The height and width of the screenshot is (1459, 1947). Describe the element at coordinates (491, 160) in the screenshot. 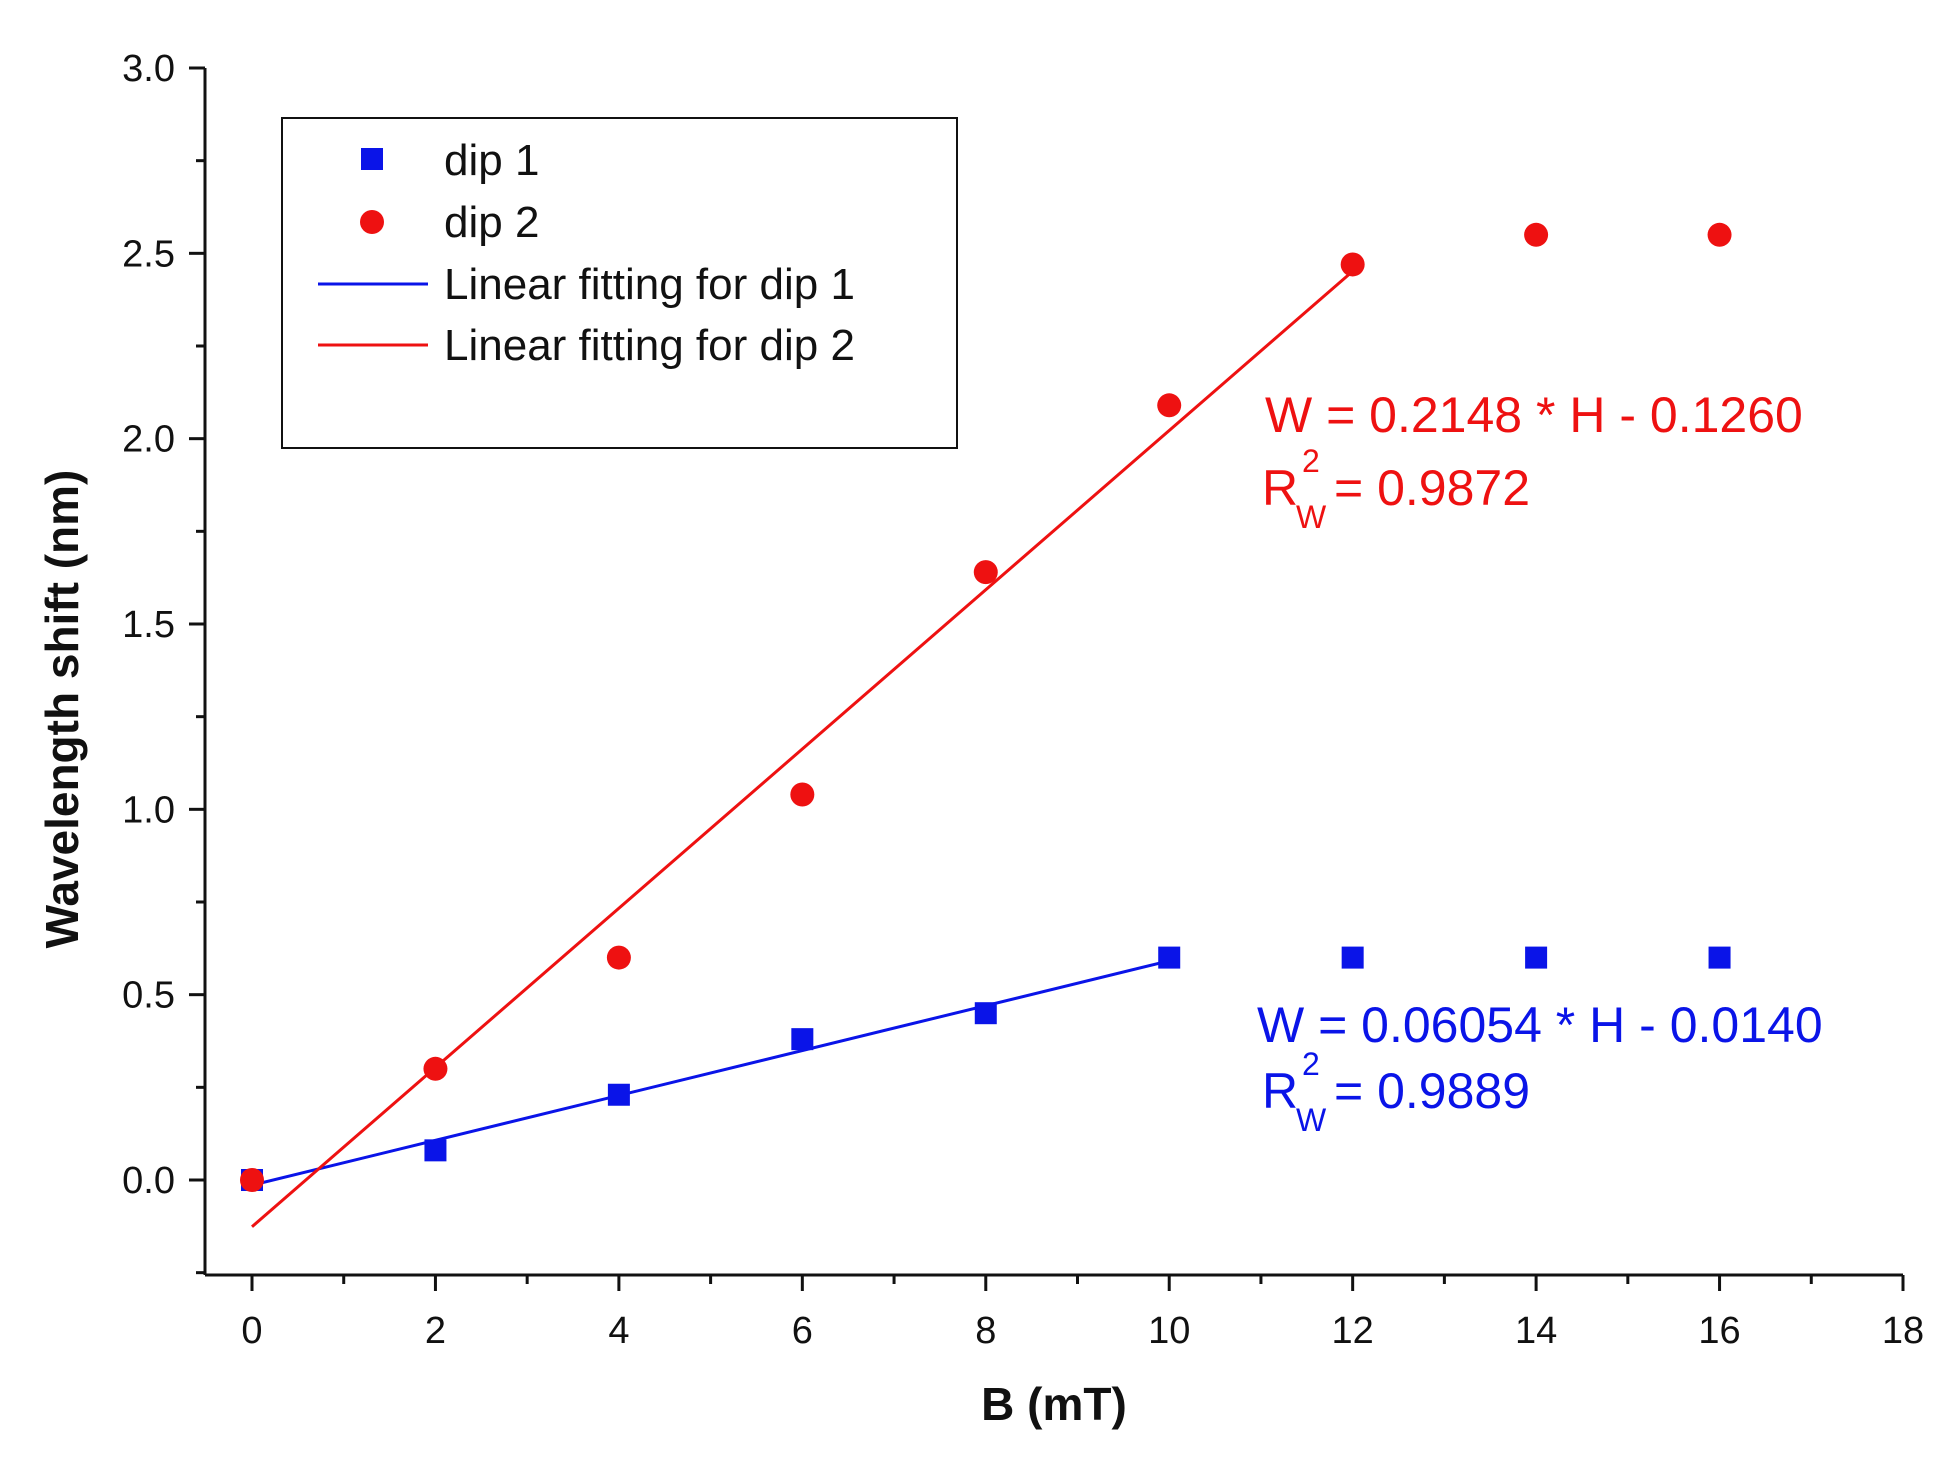

I see `legend-label-dip1: dip 1` at that location.